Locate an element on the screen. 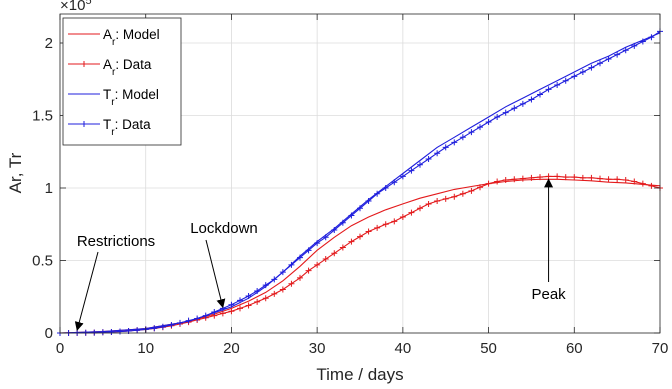  x-axis-label: Time / days is located at coordinates (359, 374).